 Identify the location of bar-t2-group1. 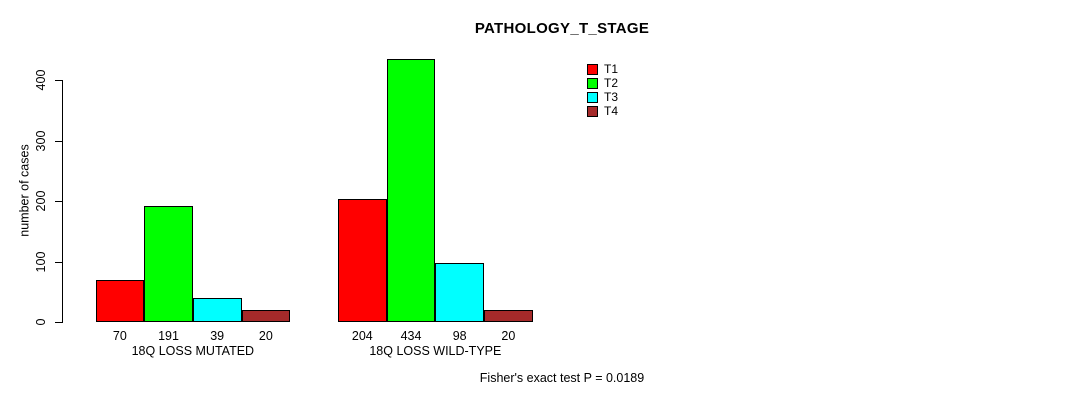
(168, 264).